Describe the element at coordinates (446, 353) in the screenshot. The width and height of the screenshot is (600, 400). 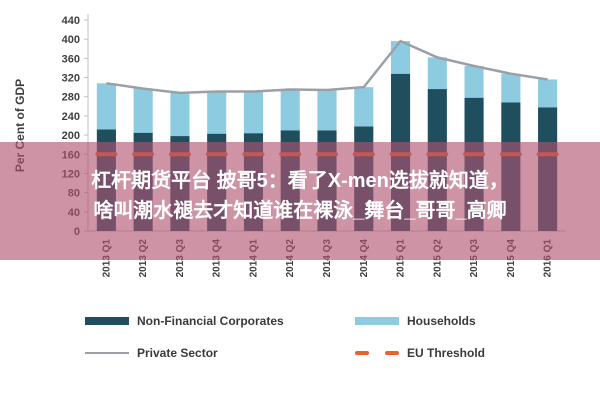
I see `legend-label-eu-threshold: EU Threshold` at that location.